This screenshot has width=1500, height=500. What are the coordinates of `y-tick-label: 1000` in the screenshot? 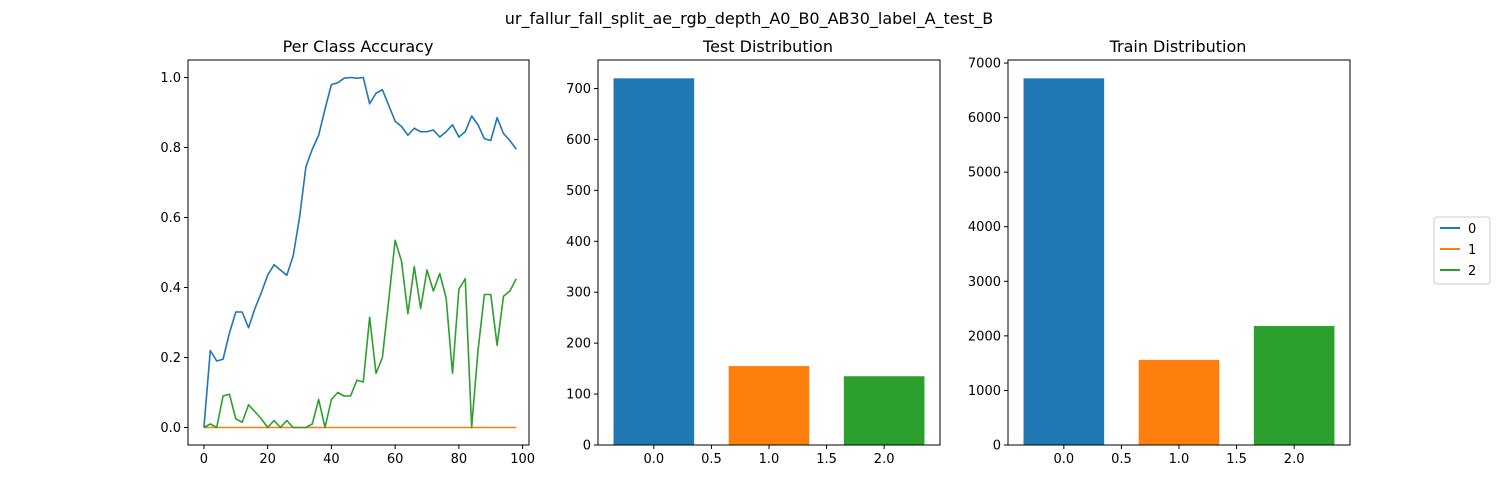 It's located at (984, 391).